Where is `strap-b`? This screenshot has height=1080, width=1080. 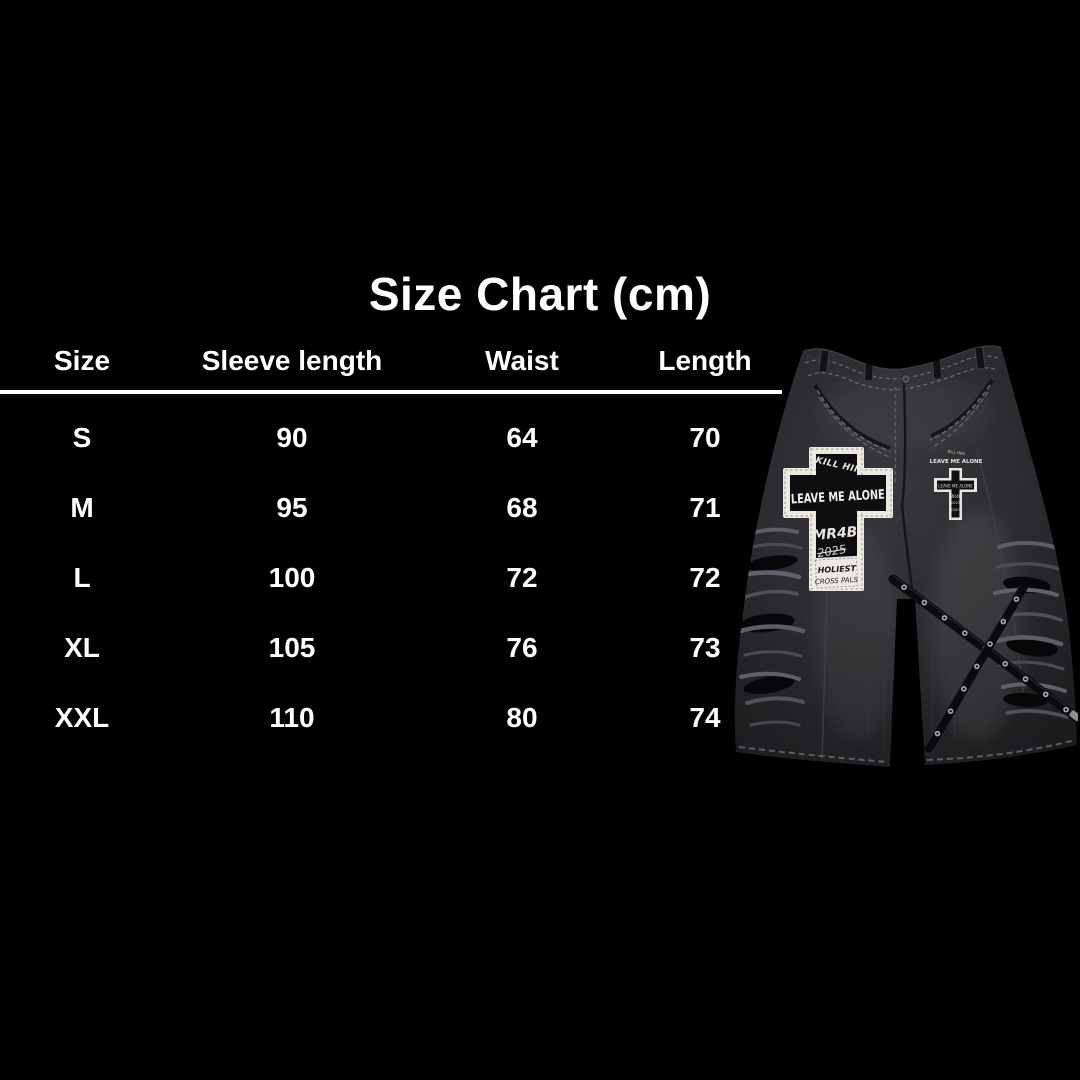 strap-b is located at coordinates (976, 668).